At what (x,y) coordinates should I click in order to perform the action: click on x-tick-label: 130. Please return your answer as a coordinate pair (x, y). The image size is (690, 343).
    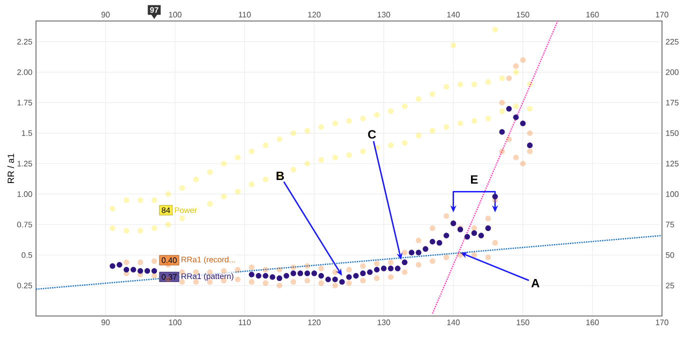
    Looking at the image, I should click on (384, 15).